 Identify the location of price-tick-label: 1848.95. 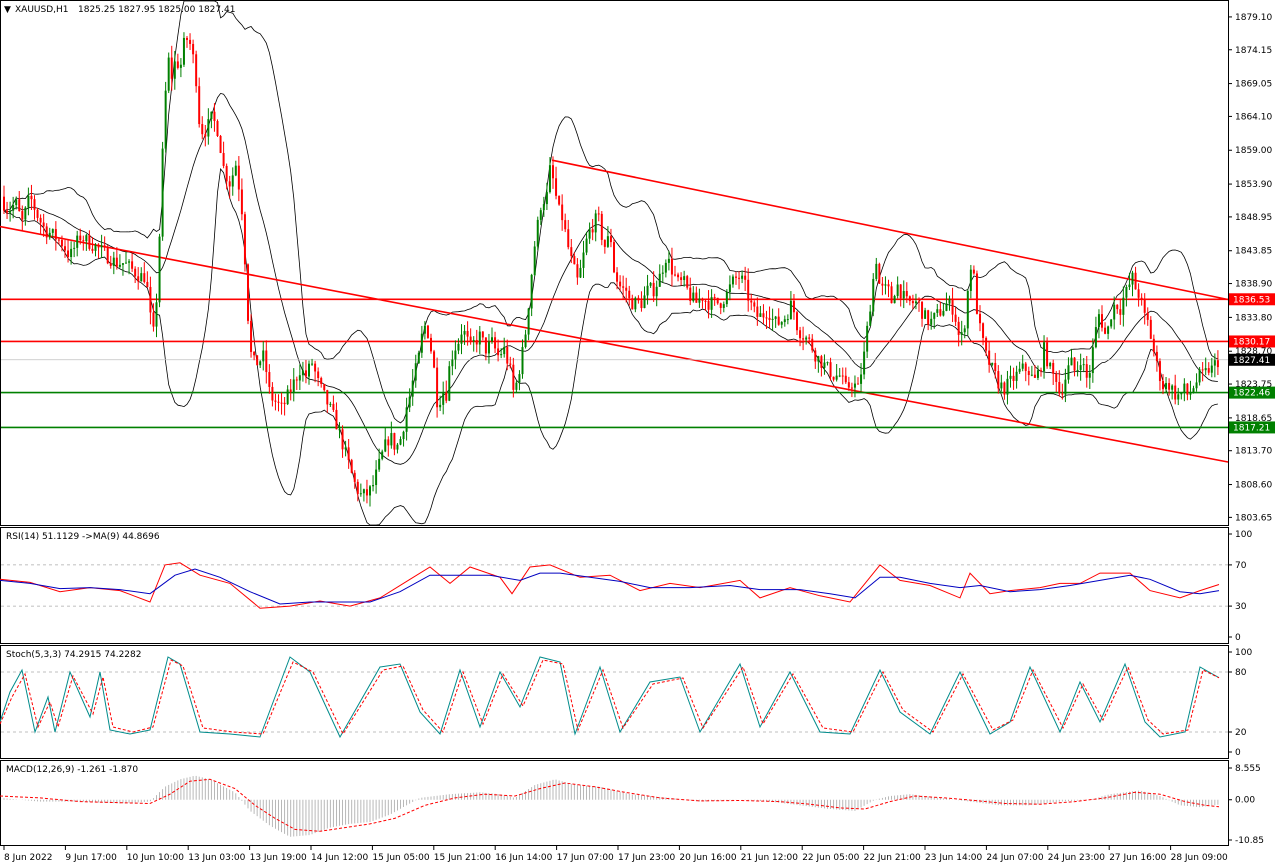
(1253, 218).